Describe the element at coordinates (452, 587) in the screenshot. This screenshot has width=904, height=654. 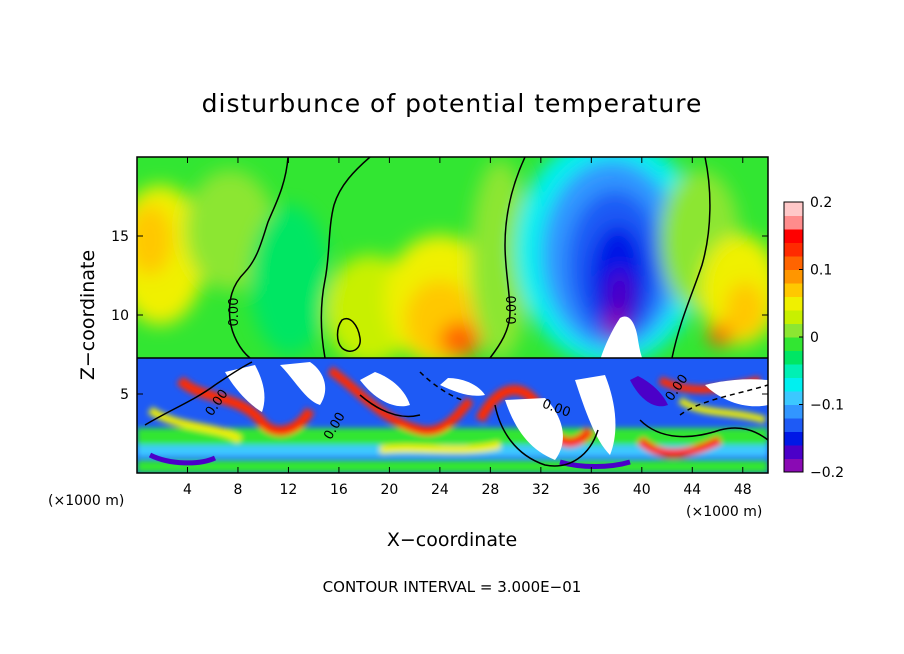
I see `contour-interval-note: CONTOUR INTERVAL = 3.000E−01` at that location.